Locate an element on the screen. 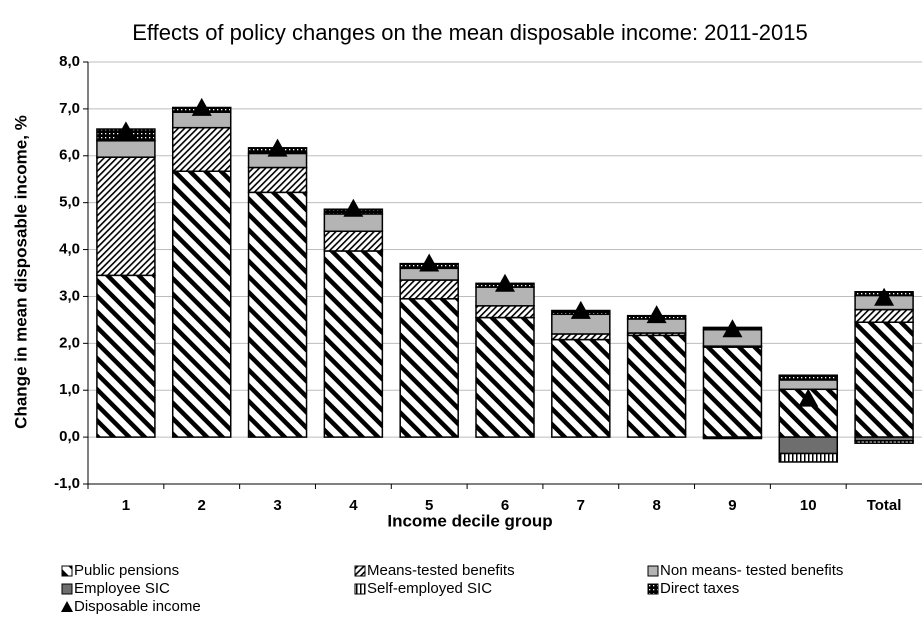 Image resolution: width=924 pixels, height=618 pixels. y-tick-label: 7,0 is located at coordinates (69, 108).